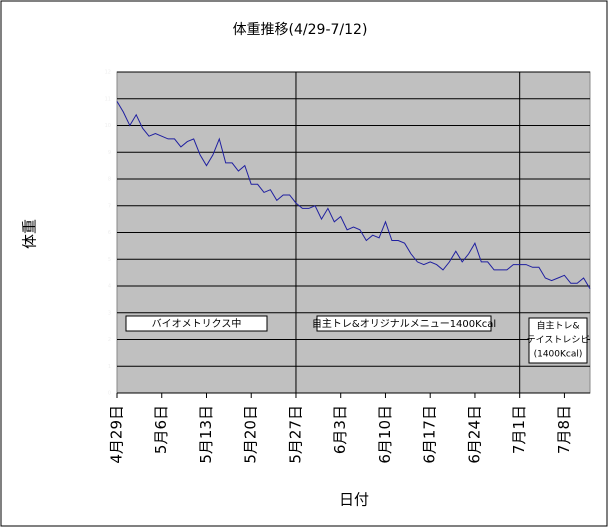 This screenshot has width=609, height=528. Describe the element at coordinates (474, 434) in the screenshot. I see `x-tick-label: 6月24日` at that location.